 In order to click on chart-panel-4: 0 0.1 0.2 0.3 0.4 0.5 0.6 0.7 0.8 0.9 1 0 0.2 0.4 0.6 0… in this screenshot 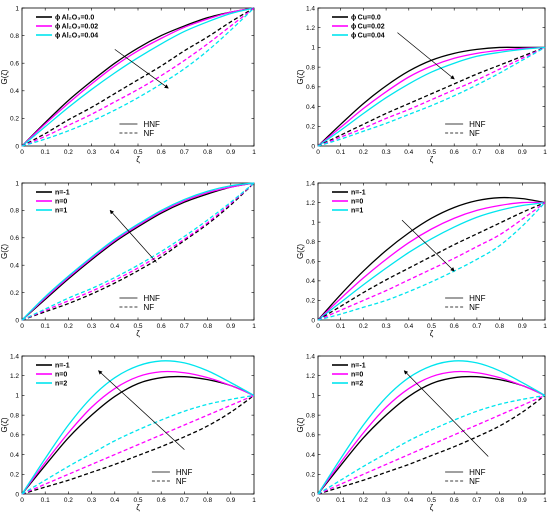, I will do `click(421, 259)`.